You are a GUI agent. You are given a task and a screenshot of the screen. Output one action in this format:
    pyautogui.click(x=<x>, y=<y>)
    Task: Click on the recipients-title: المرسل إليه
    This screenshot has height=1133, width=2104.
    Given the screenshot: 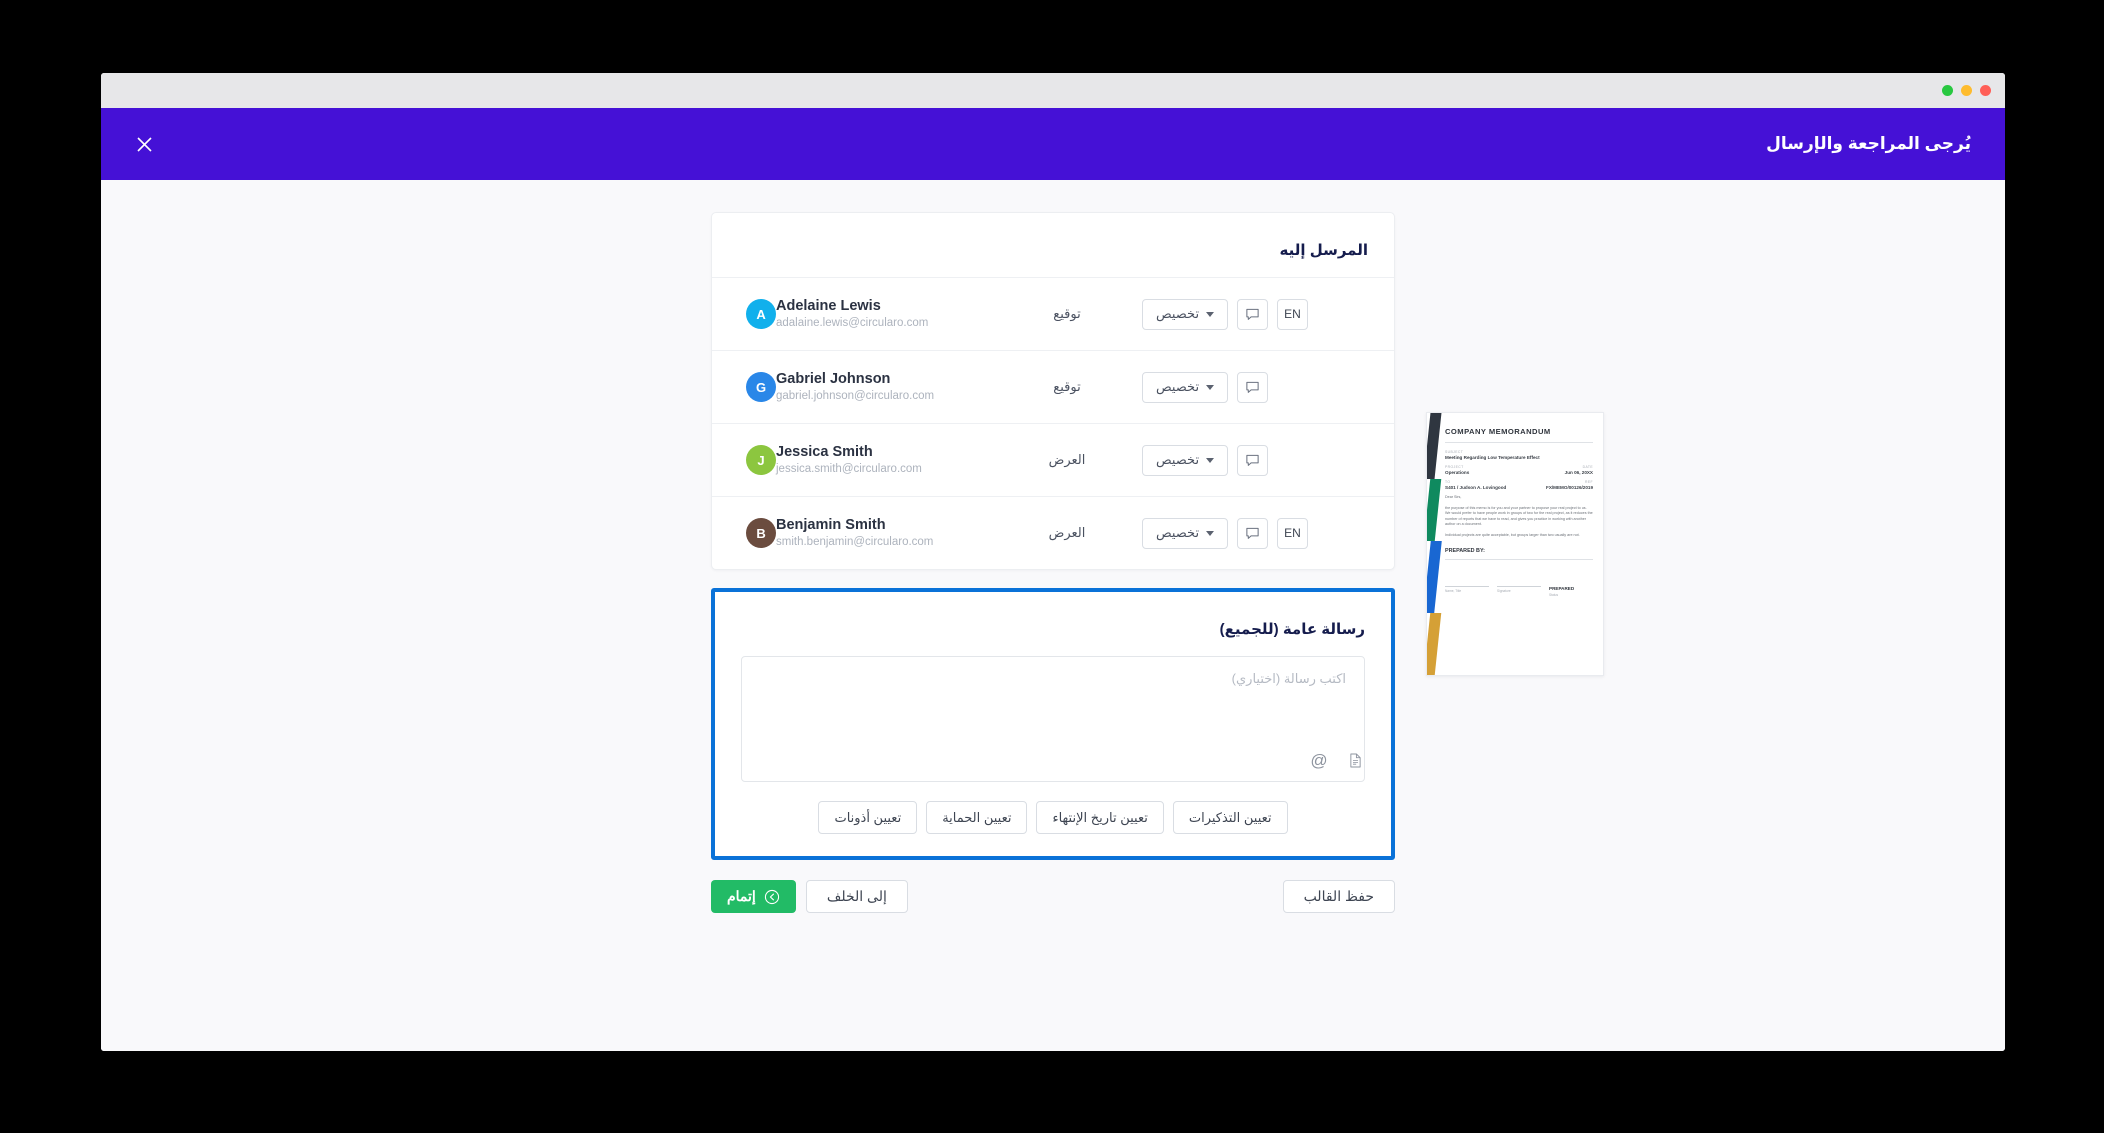 What is the action you would take?
    pyautogui.click(x=1323, y=250)
    